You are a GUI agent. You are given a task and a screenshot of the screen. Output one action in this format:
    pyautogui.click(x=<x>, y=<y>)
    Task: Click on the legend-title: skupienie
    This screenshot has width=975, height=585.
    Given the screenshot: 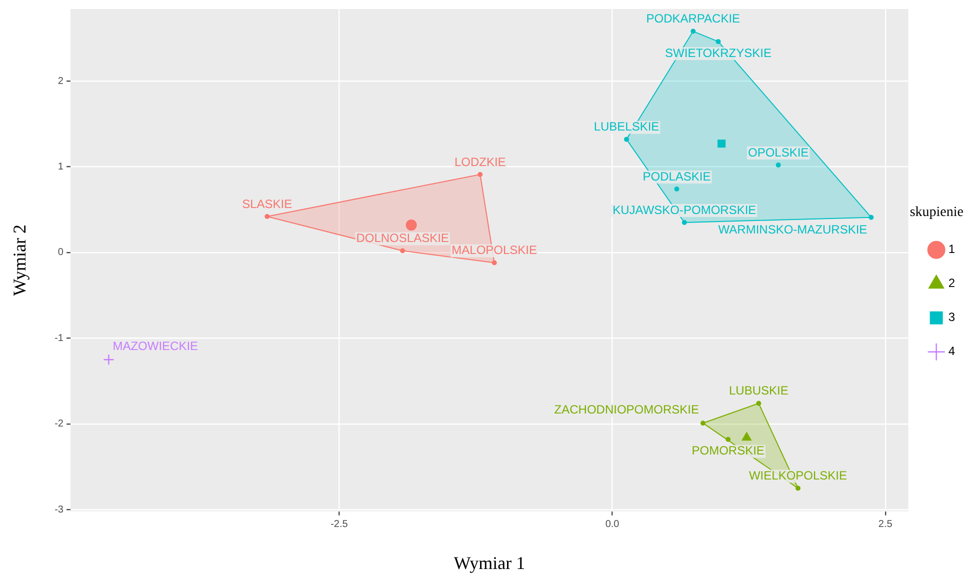 What is the action you would take?
    pyautogui.click(x=937, y=212)
    